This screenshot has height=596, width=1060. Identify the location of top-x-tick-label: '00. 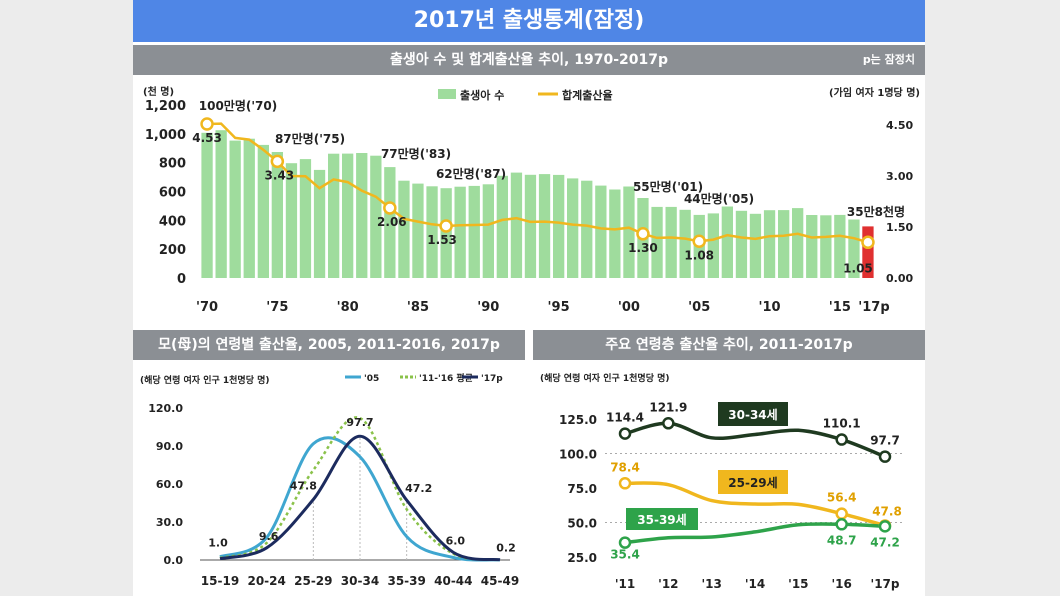
(629, 307).